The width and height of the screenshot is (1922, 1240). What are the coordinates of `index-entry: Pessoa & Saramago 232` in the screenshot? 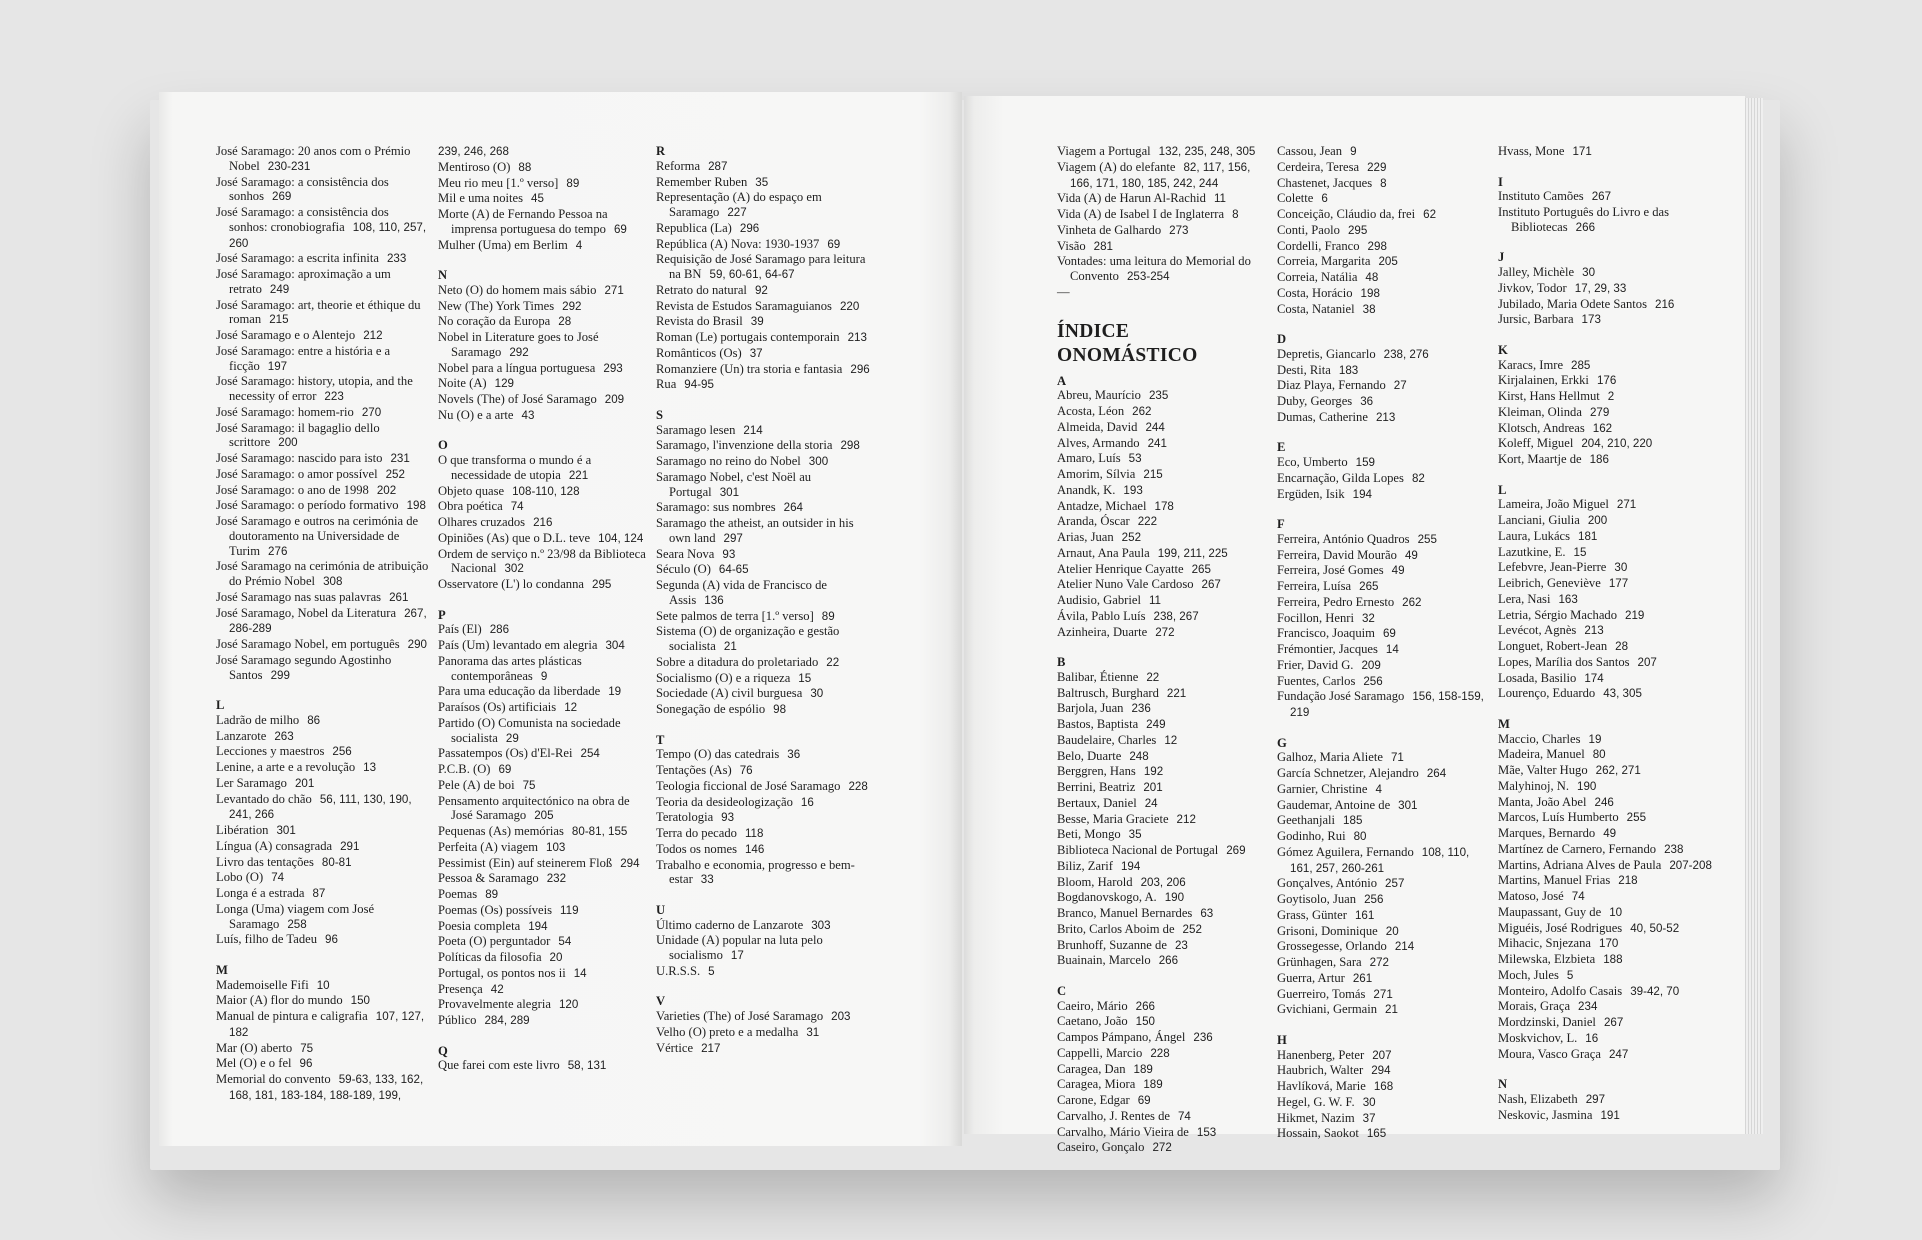 It's located at (545, 879).